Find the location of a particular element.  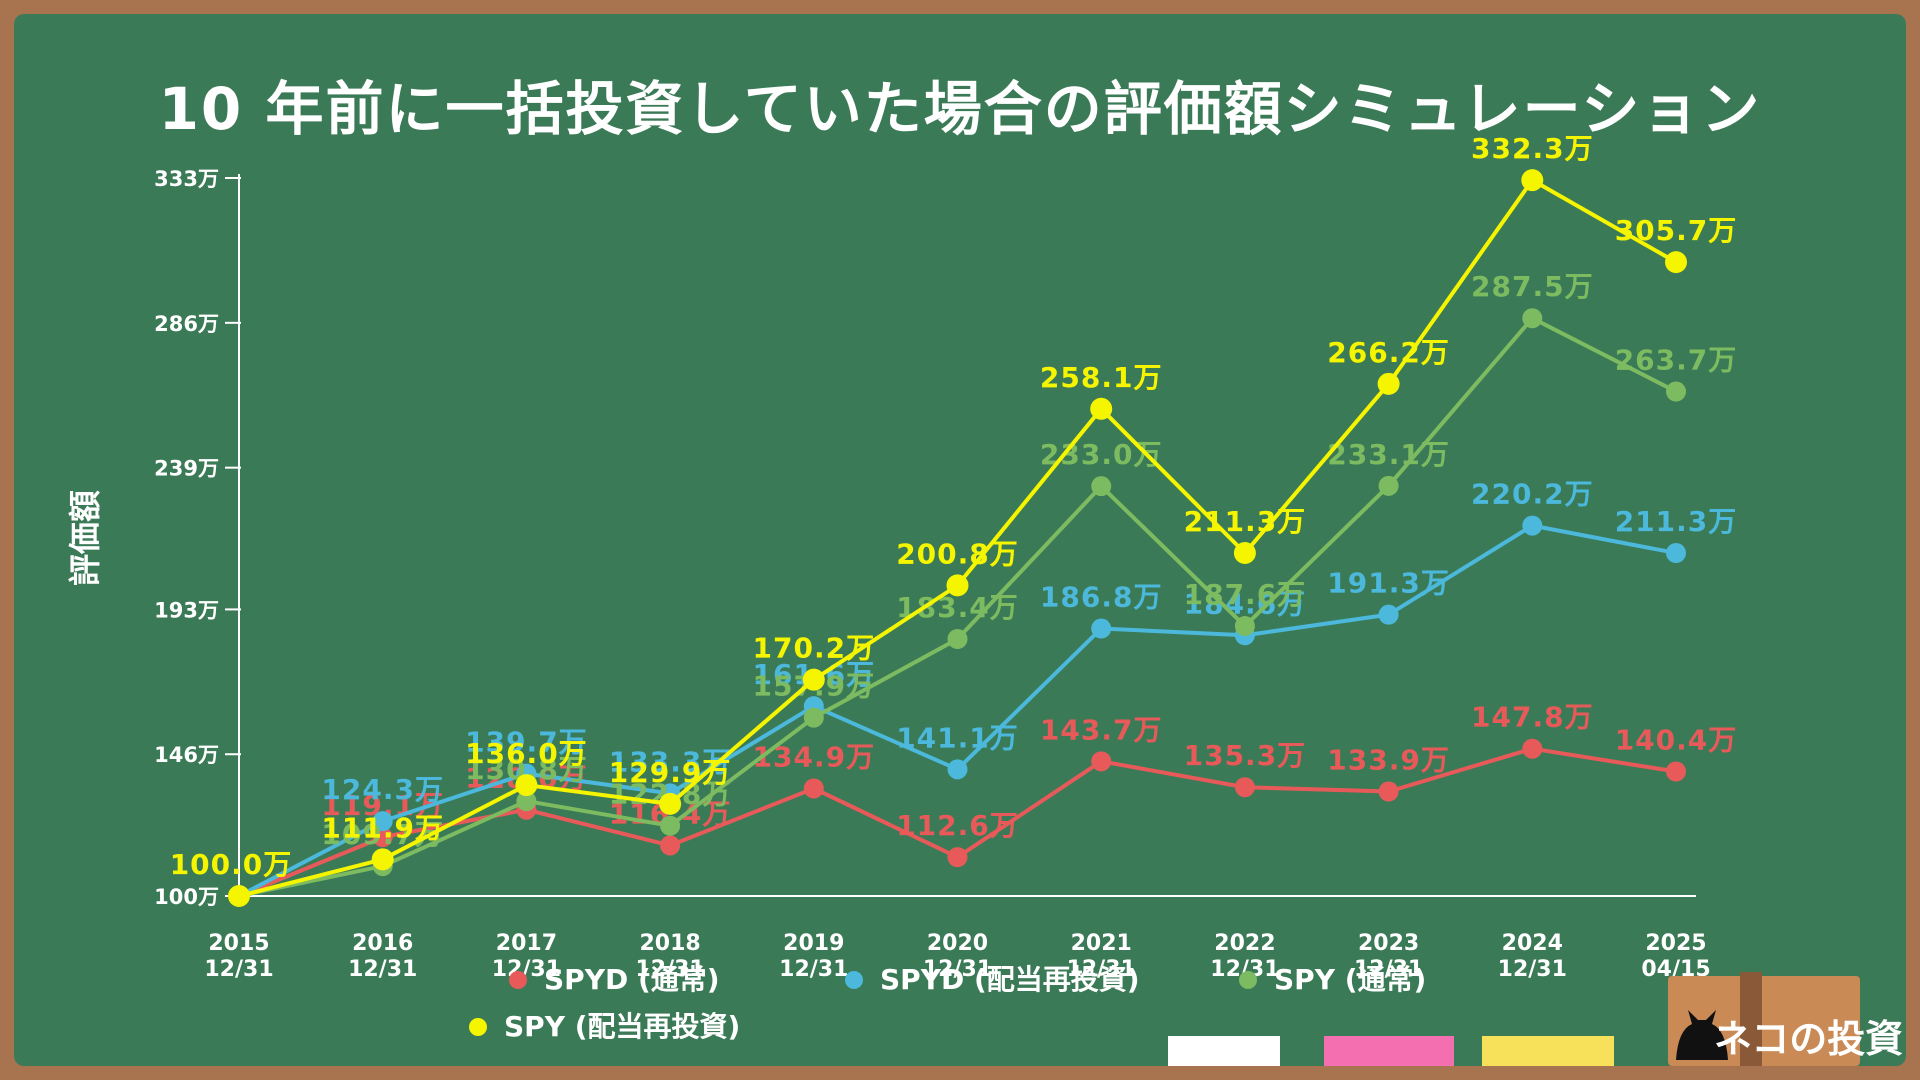

data-label: 147.8万 is located at coordinates (1532, 717).